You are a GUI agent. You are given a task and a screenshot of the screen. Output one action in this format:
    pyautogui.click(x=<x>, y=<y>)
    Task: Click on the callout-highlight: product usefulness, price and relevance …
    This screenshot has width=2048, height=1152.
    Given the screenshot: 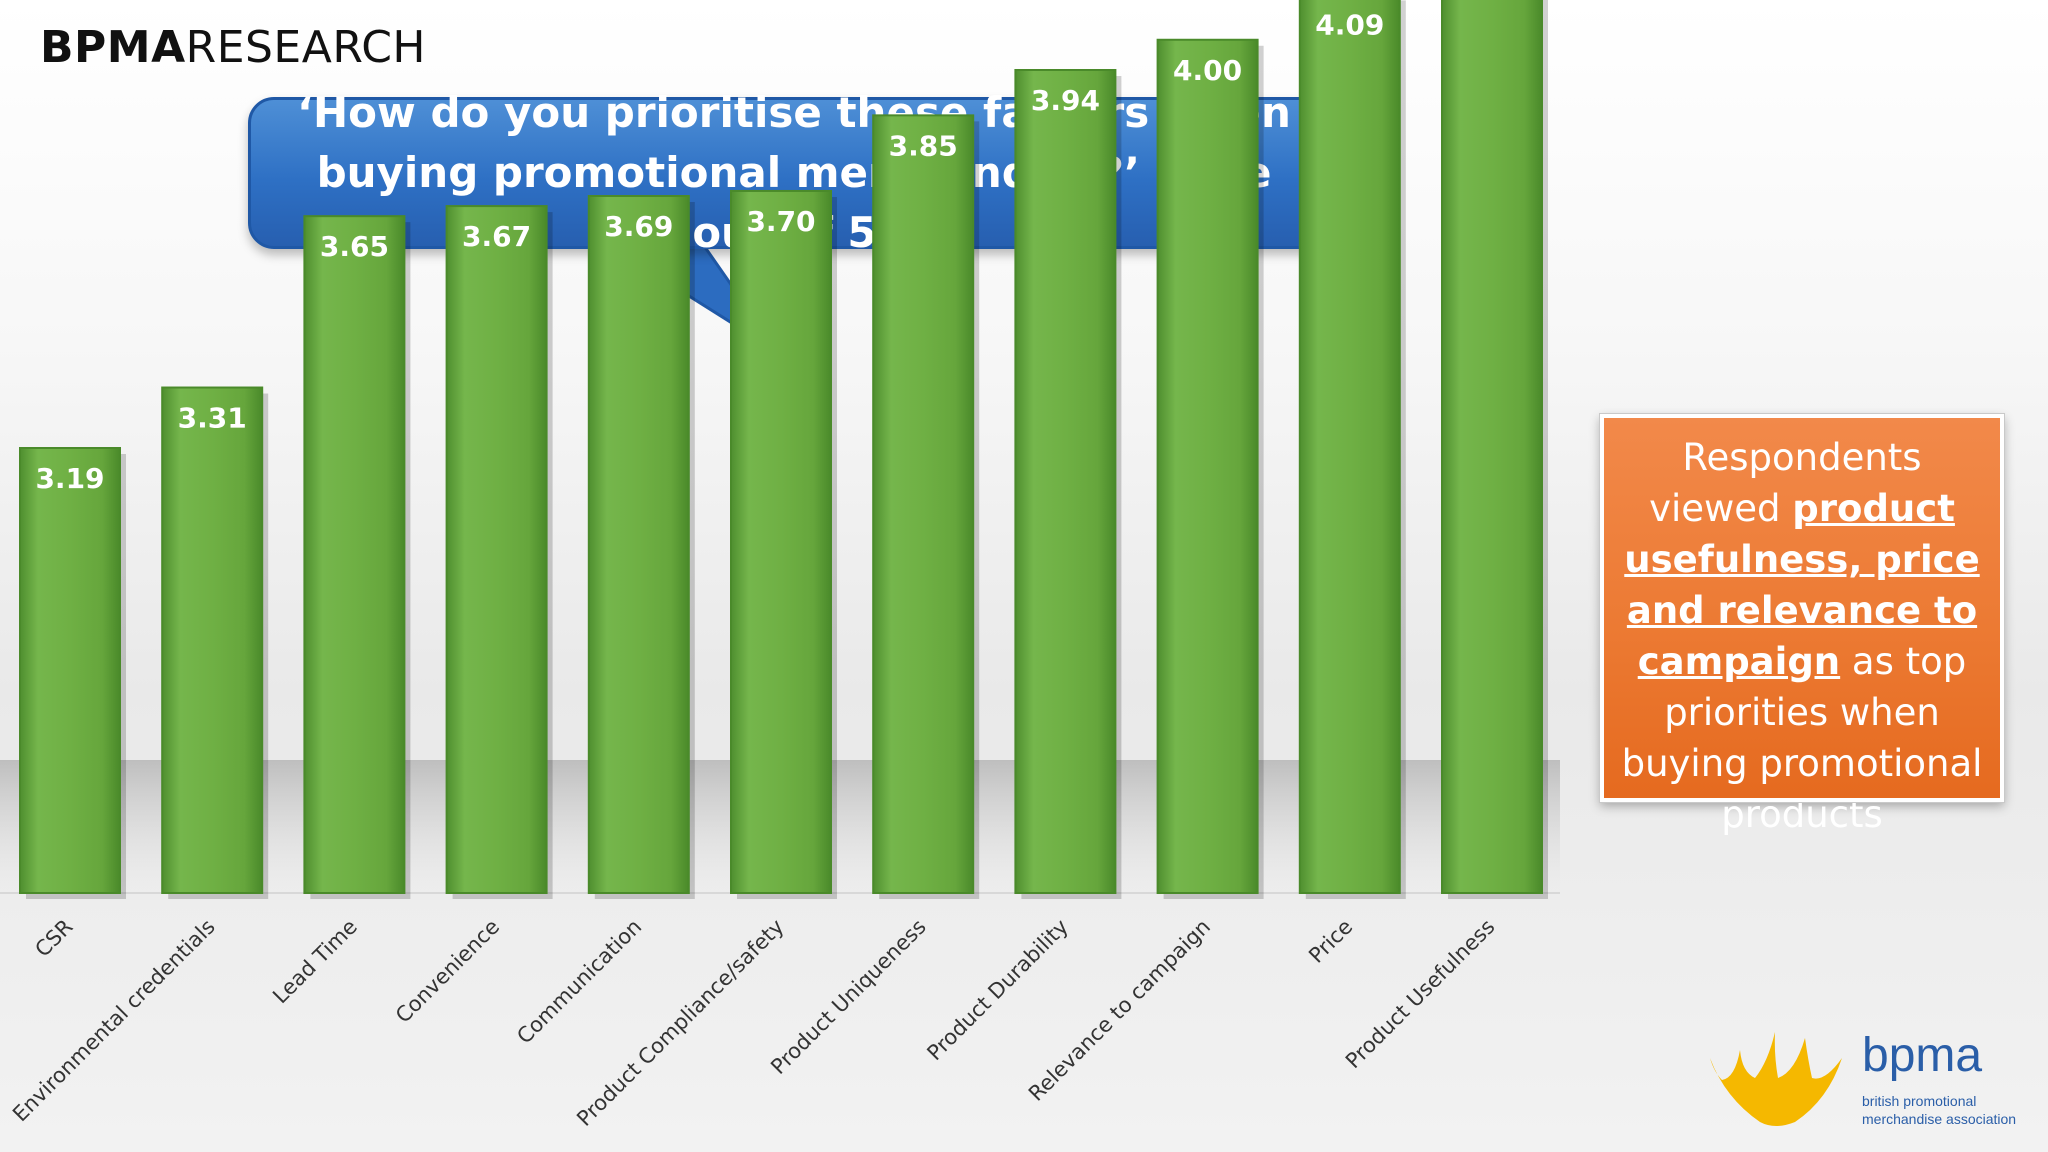 What is the action you would take?
    pyautogui.click(x=1802, y=585)
    